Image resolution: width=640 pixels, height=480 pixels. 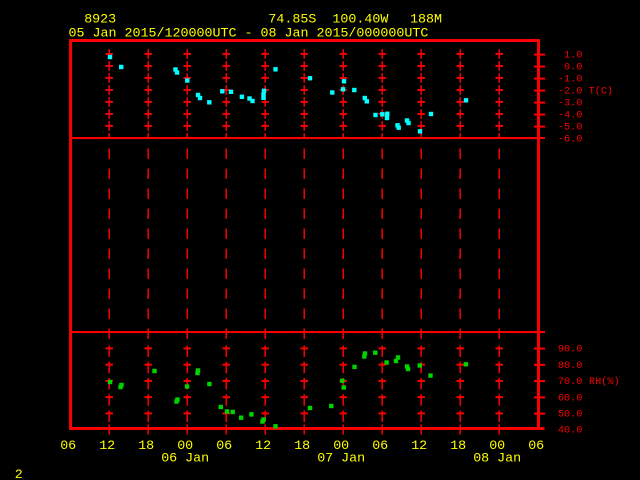 What do you see at coordinates (570, 92) in the screenshot?
I see `svg-text: -2.0` at bounding box center [570, 92].